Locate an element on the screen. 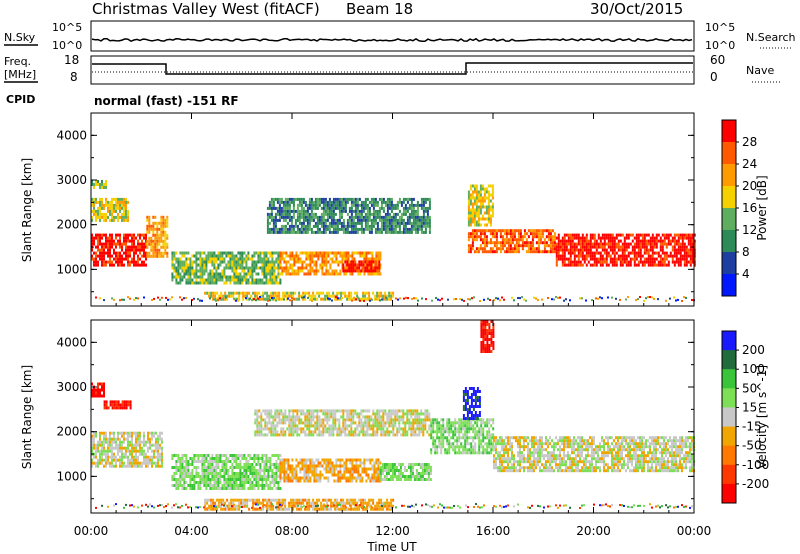  colorbar-tick-label: 8 is located at coordinates (746, 252).